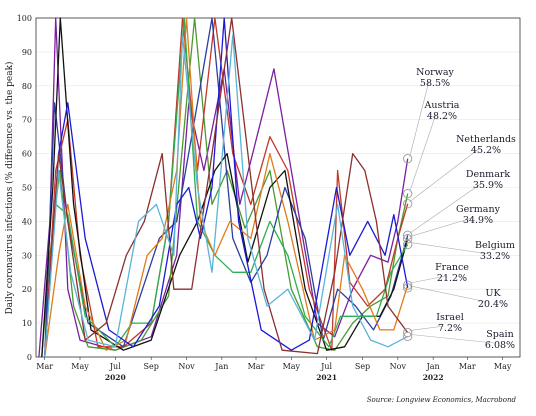 The height and width of the screenshot is (416, 536). I want to click on series-value-label: 20.4%, so click(493, 304).